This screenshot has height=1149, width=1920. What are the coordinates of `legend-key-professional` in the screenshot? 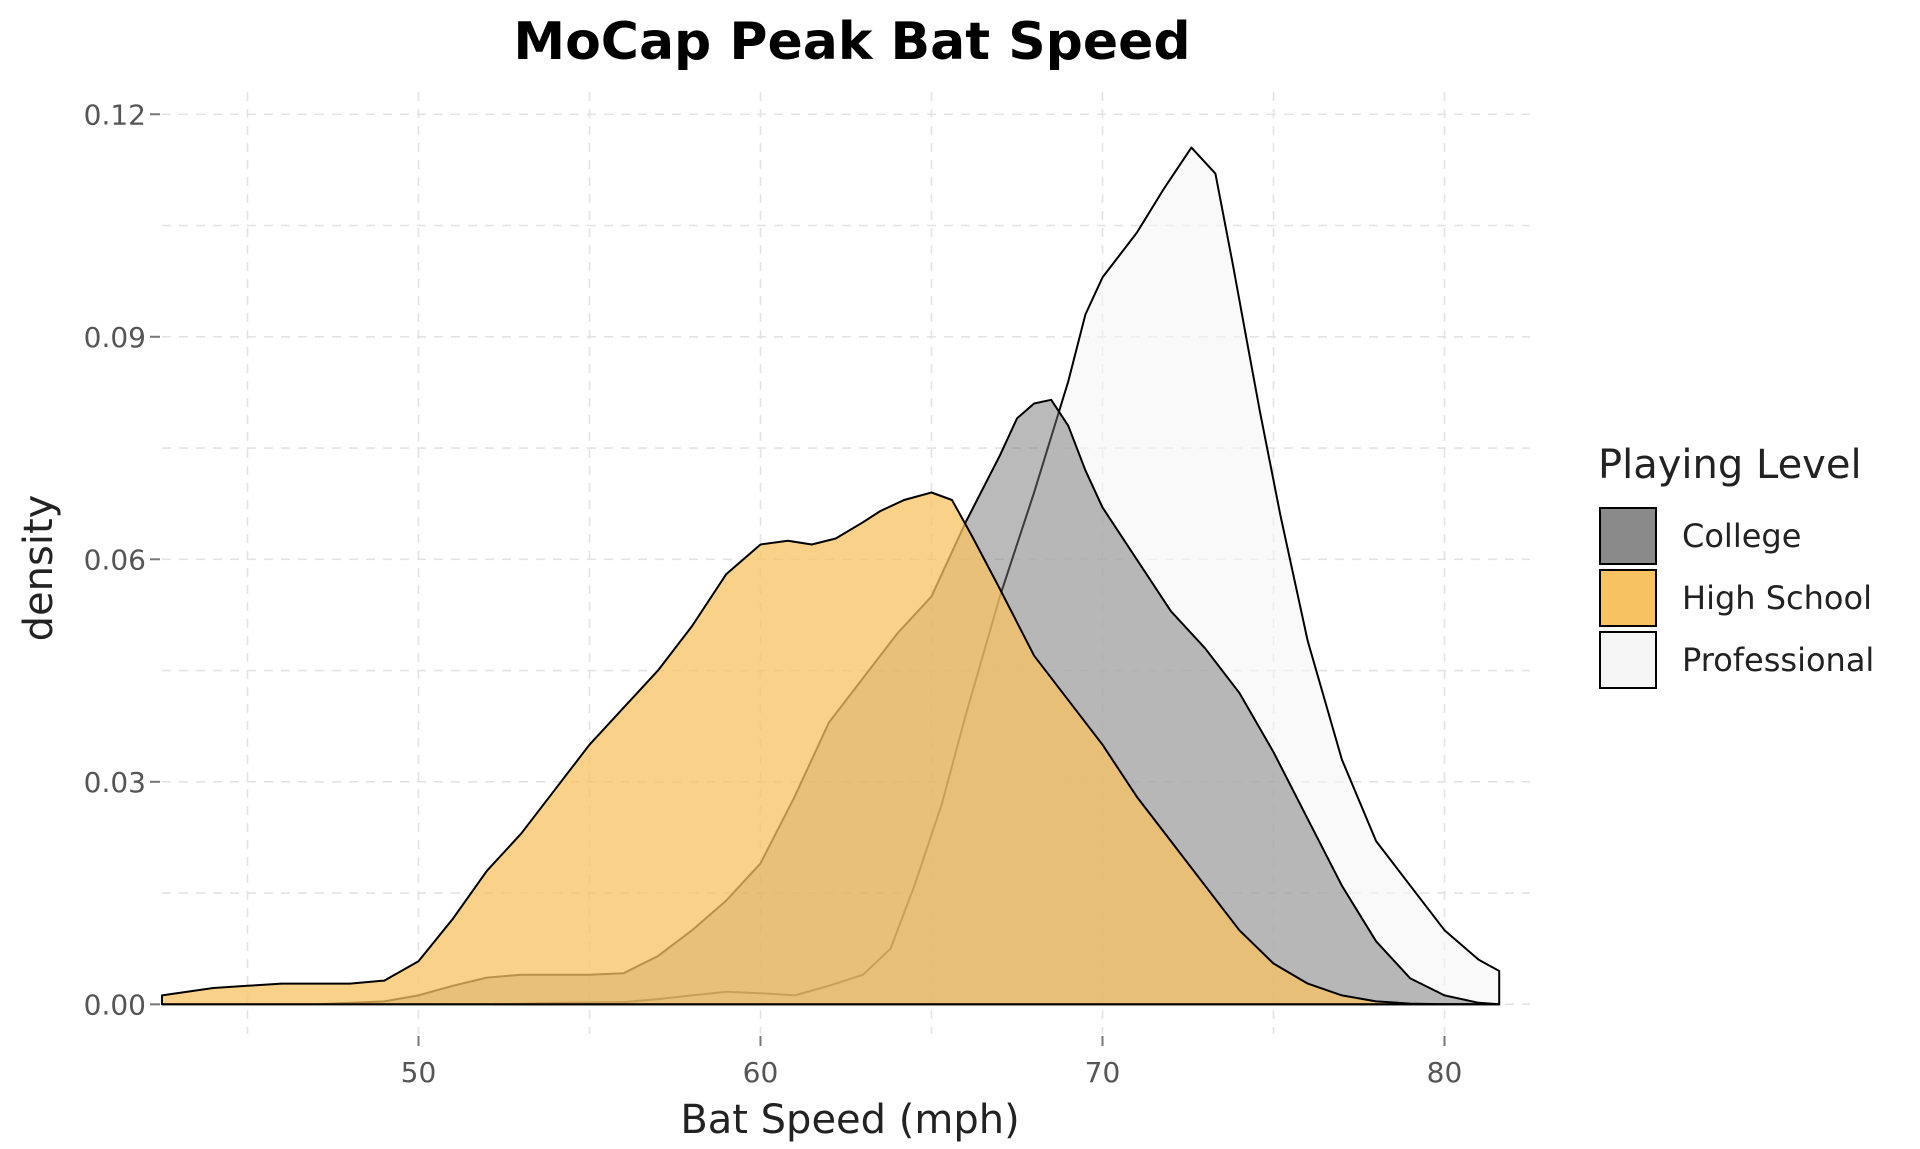 It's located at (1628, 660).